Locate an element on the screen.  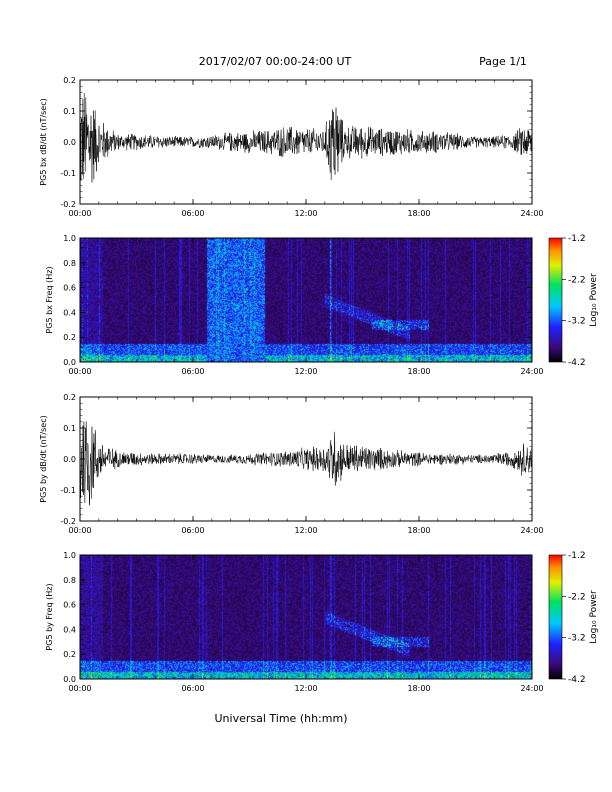
bx-spectrogram-ylabel: PG5 bx Freq (Hz) is located at coordinates (49, 299).